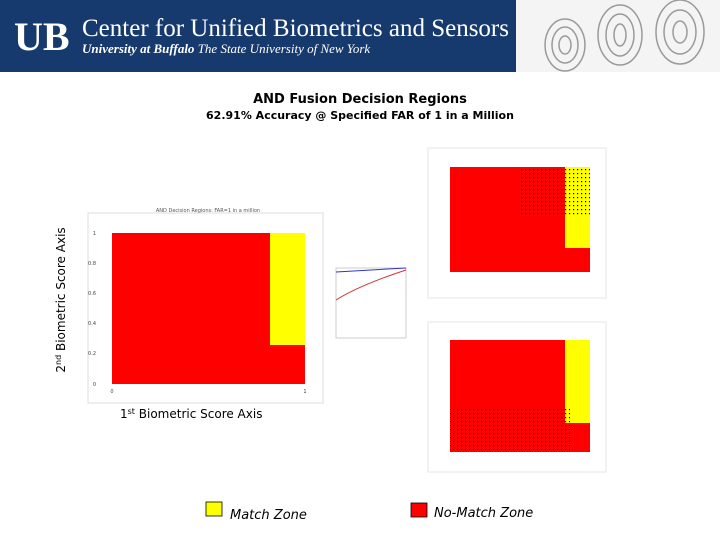 The image size is (720, 540). What do you see at coordinates (282, 48) in the screenshot?
I see `header-subtitle-italic: The State University of New York` at bounding box center [282, 48].